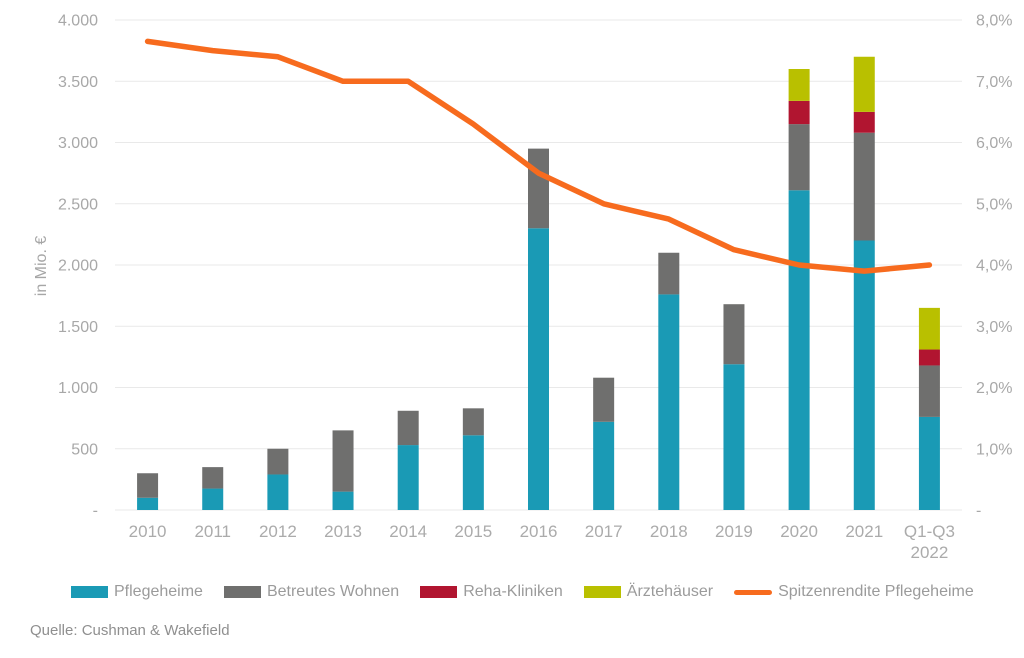 This screenshot has width=1024, height=658. Describe the element at coordinates (78, 143) in the screenshot. I see `left-axis-tick-label: 3.000` at that location.